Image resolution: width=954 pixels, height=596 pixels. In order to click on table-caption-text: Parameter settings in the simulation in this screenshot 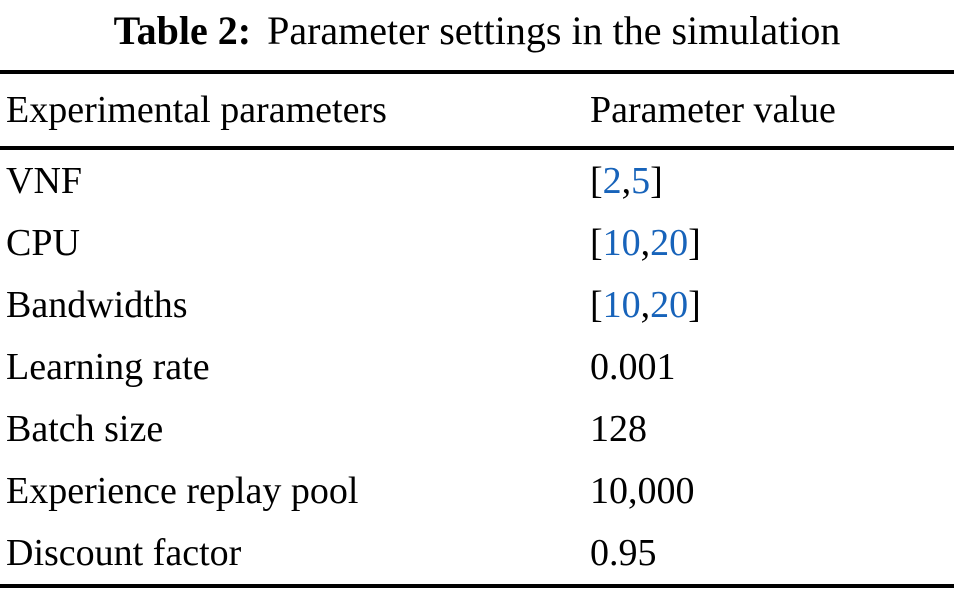, I will do `click(554, 30)`.